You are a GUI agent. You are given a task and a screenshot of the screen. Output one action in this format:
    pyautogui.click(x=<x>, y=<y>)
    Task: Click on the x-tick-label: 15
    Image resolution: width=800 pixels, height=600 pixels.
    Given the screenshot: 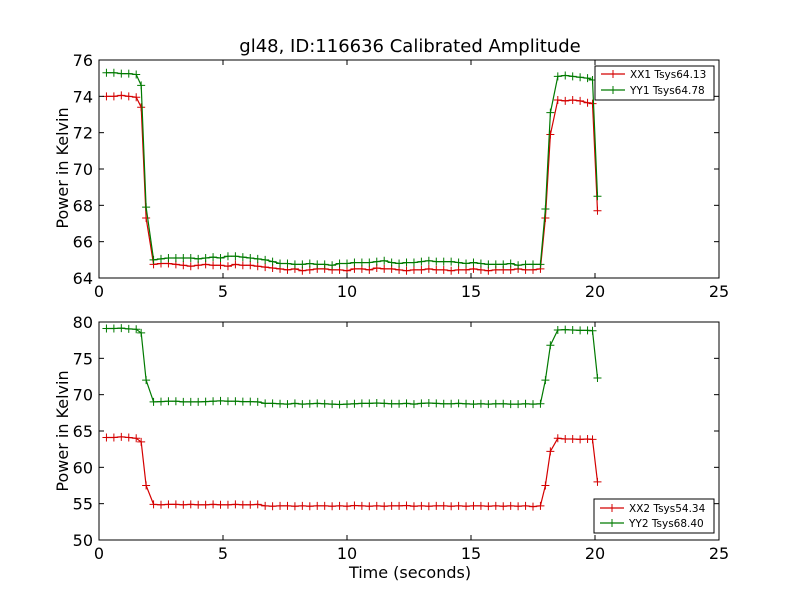 What is the action you would take?
    pyautogui.click(x=471, y=553)
    